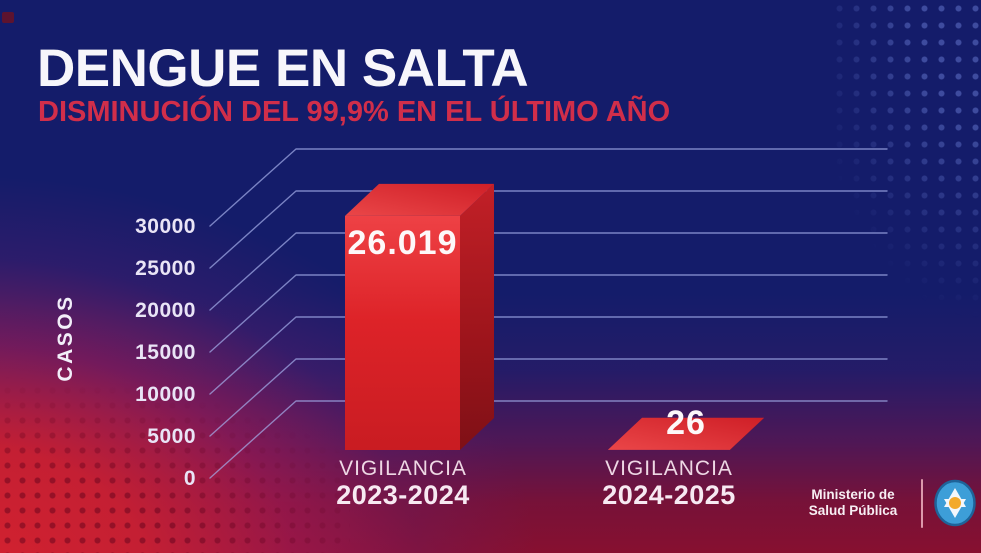 The height and width of the screenshot is (553, 981). What do you see at coordinates (165, 394) in the screenshot?
I see `y-tick-label: 10000` at bounding box center [165, 394].